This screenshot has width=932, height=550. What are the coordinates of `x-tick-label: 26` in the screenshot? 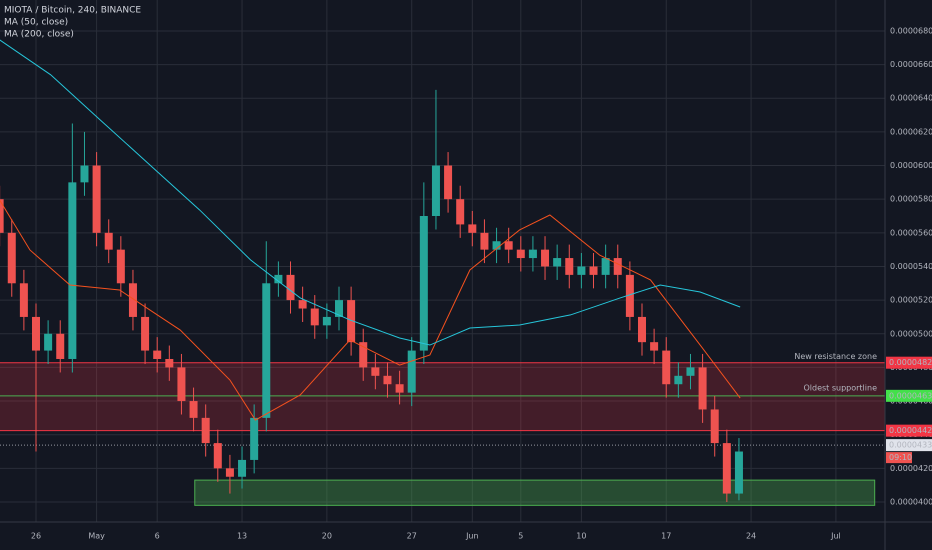 It's located at (36, 536).